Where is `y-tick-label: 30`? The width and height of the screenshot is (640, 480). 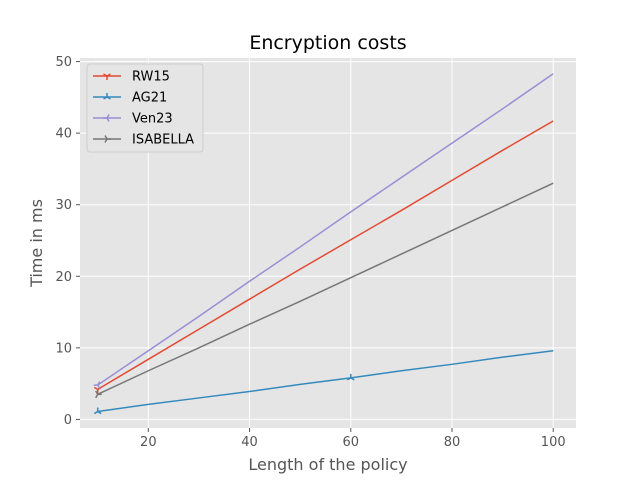
y-tick-label: 30 is located at coordinates (63, 205).